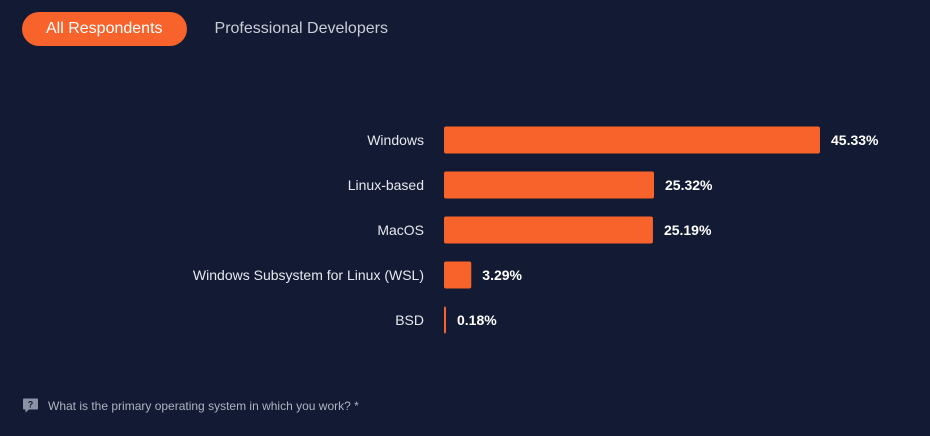  Describe the element at coordinates (549, 185) in the screenshot. I see `bar-linux-based` at that location.